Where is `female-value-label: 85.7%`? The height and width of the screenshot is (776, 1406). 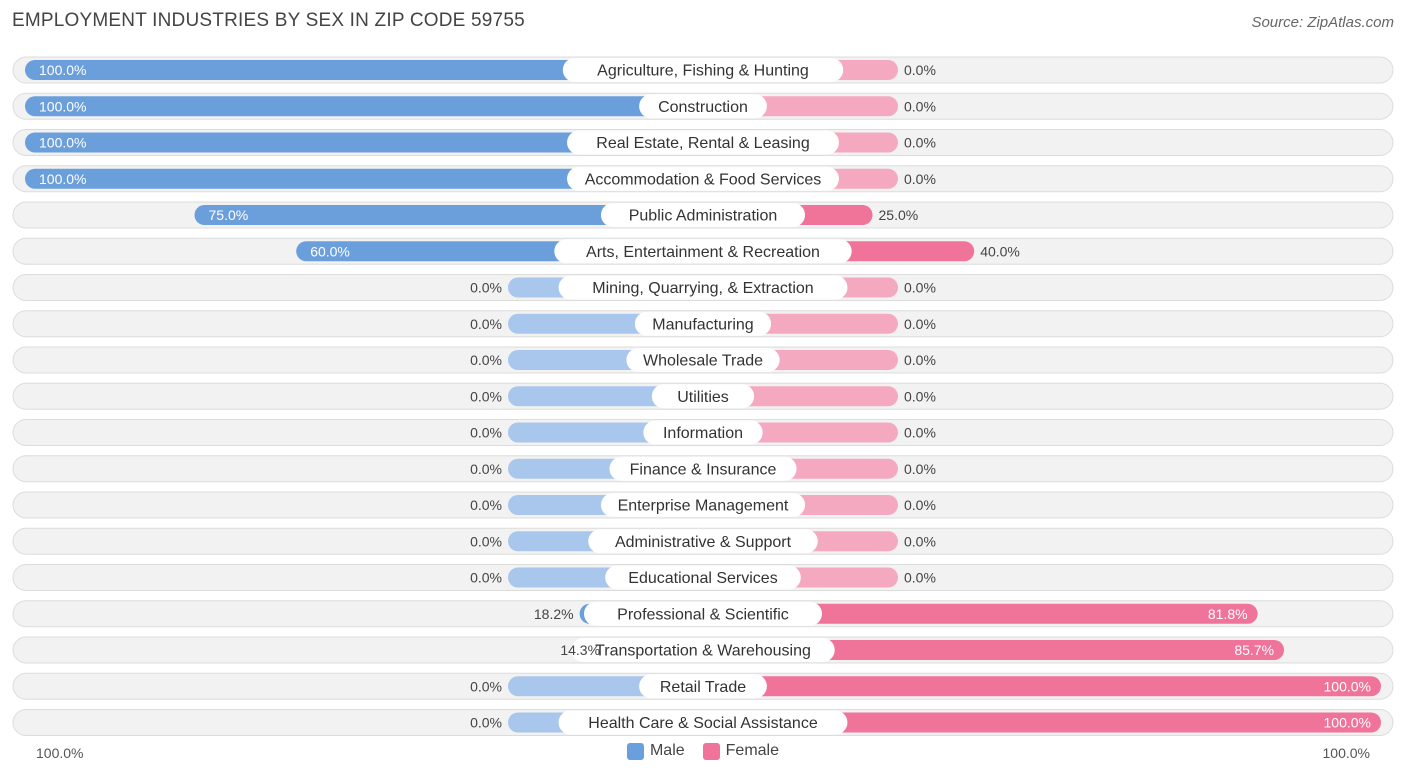
female-value-label: 85.7% is located at coordinates (1254, 650).